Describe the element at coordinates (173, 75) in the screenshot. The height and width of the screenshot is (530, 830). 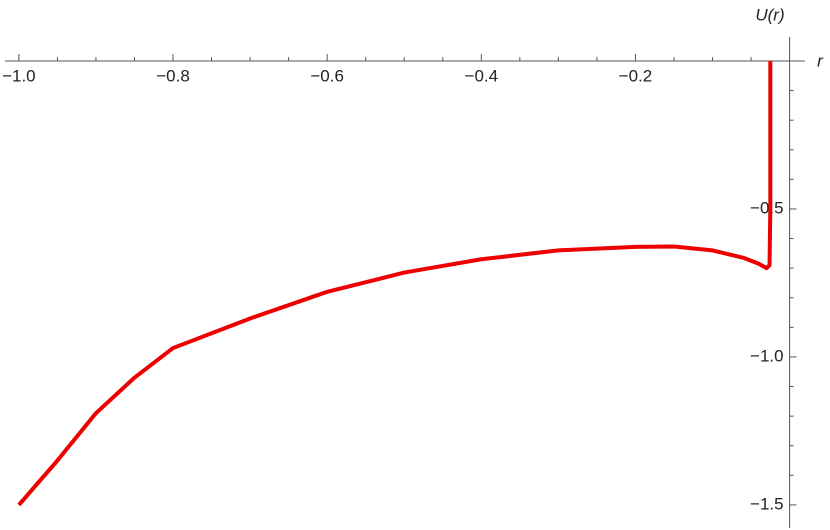
I see `x-tick-label: −0.8` at that location.